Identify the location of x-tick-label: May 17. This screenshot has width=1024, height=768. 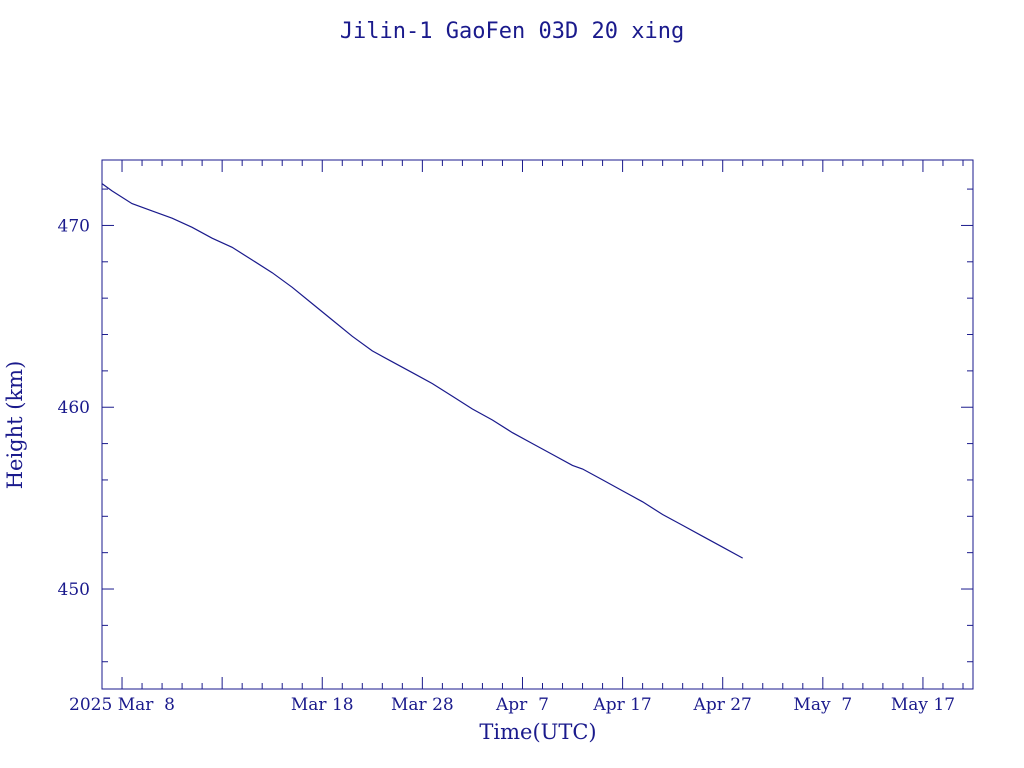
(923, 705).